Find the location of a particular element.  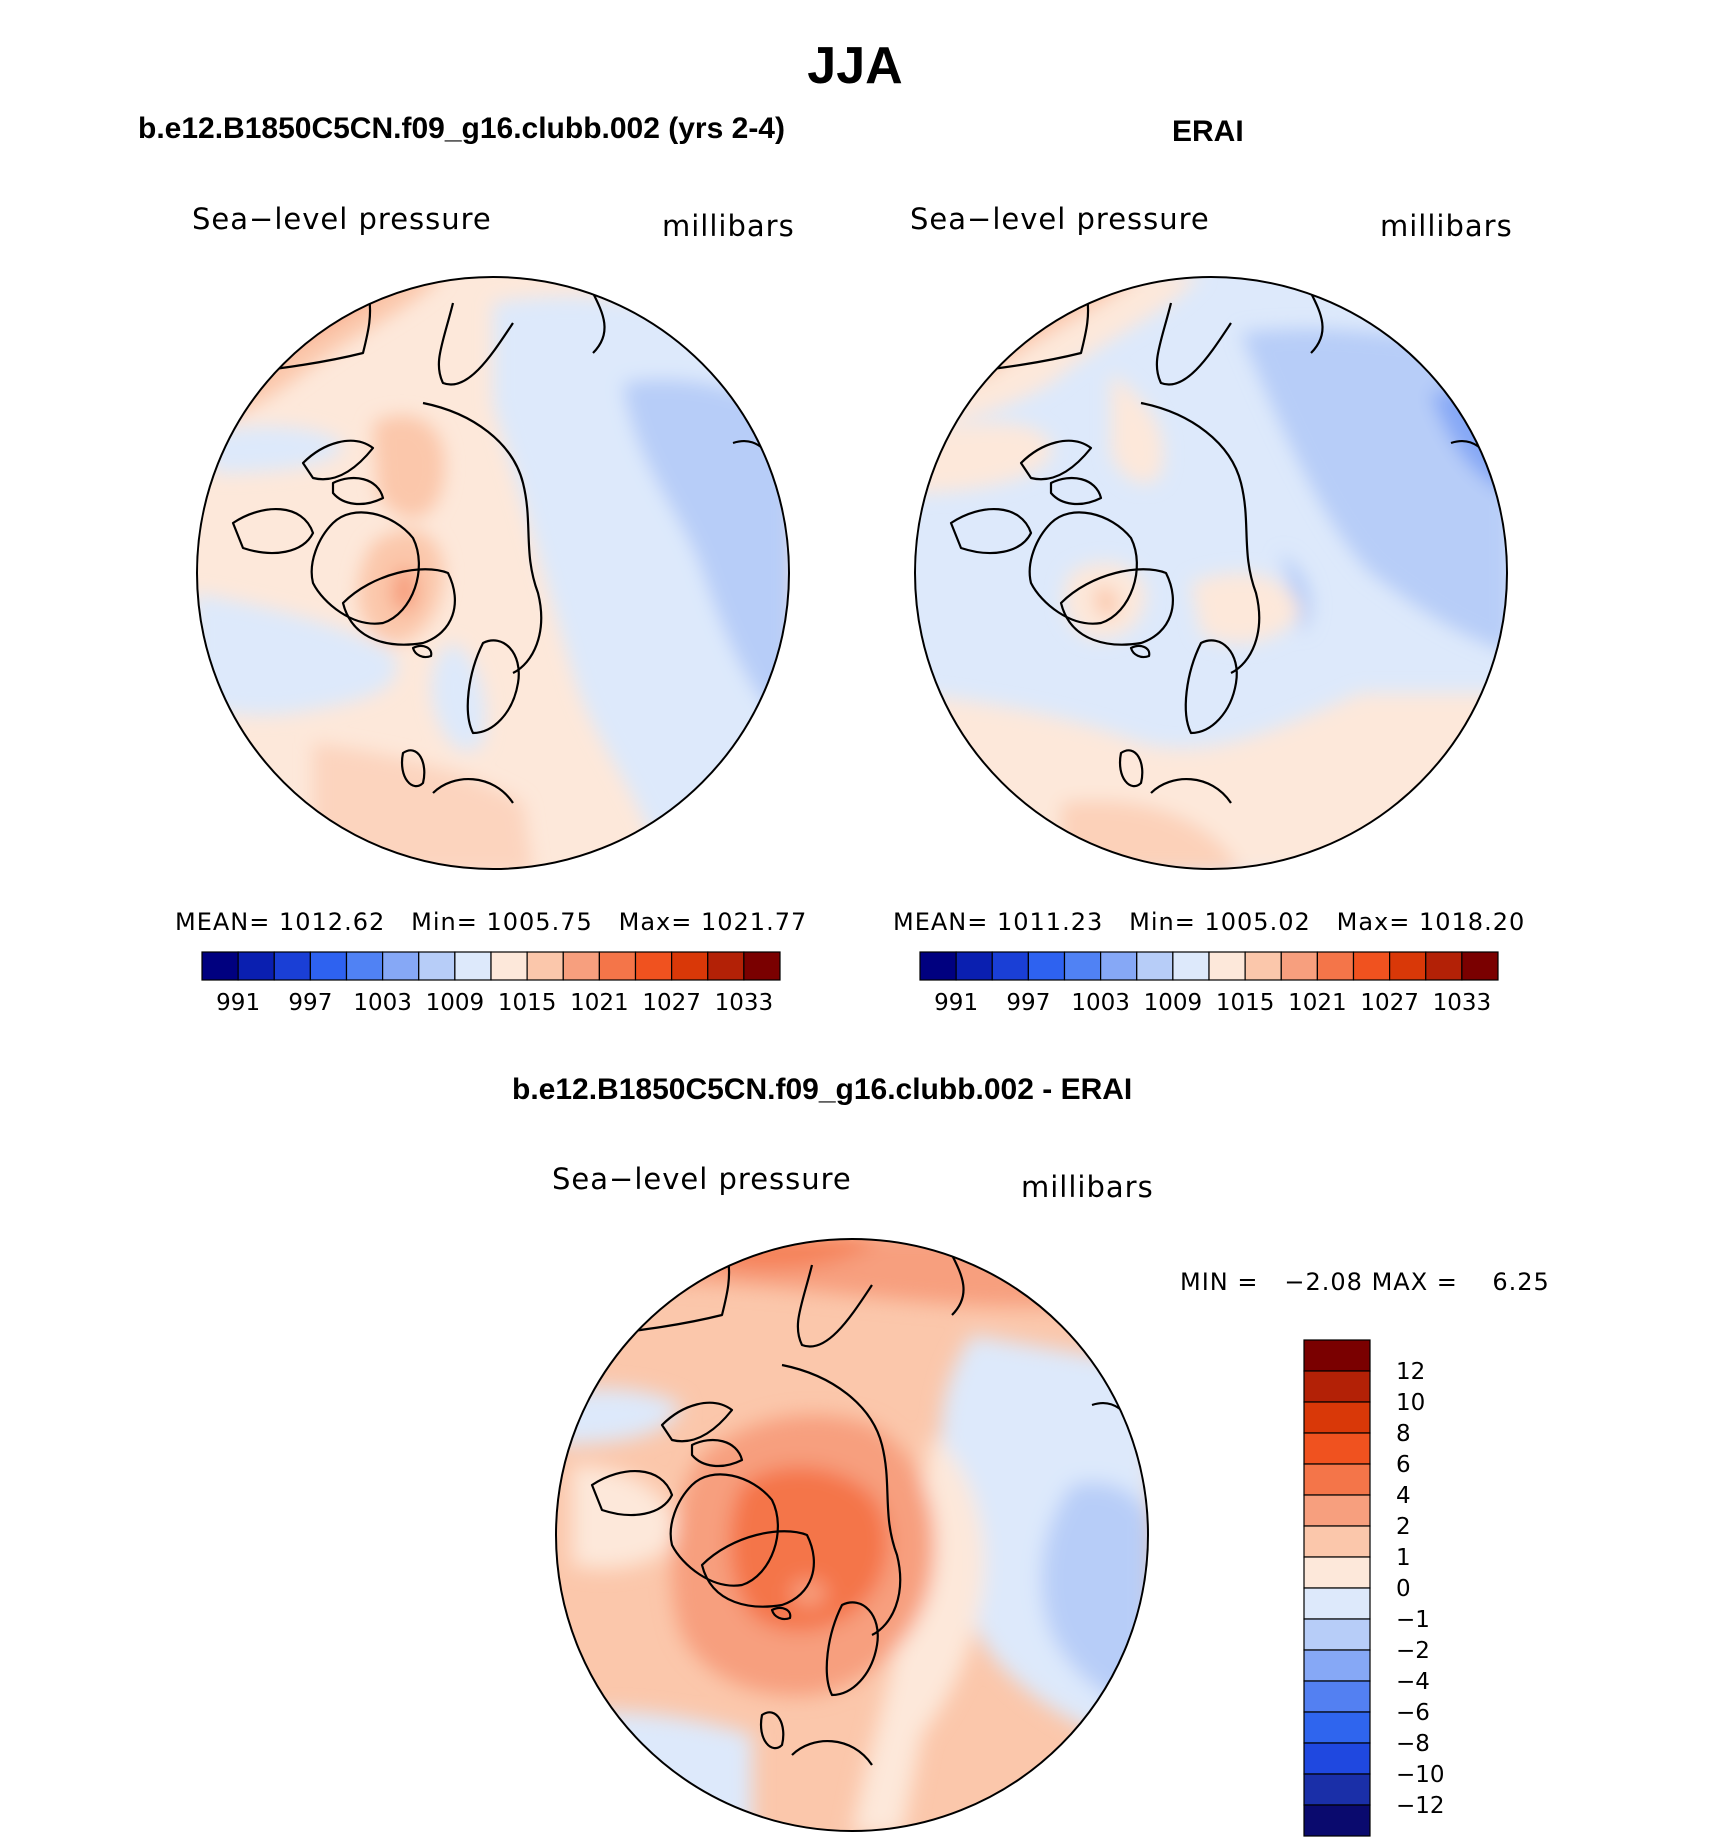

map3-coast-hudson is located at coordinates (724, 1530).